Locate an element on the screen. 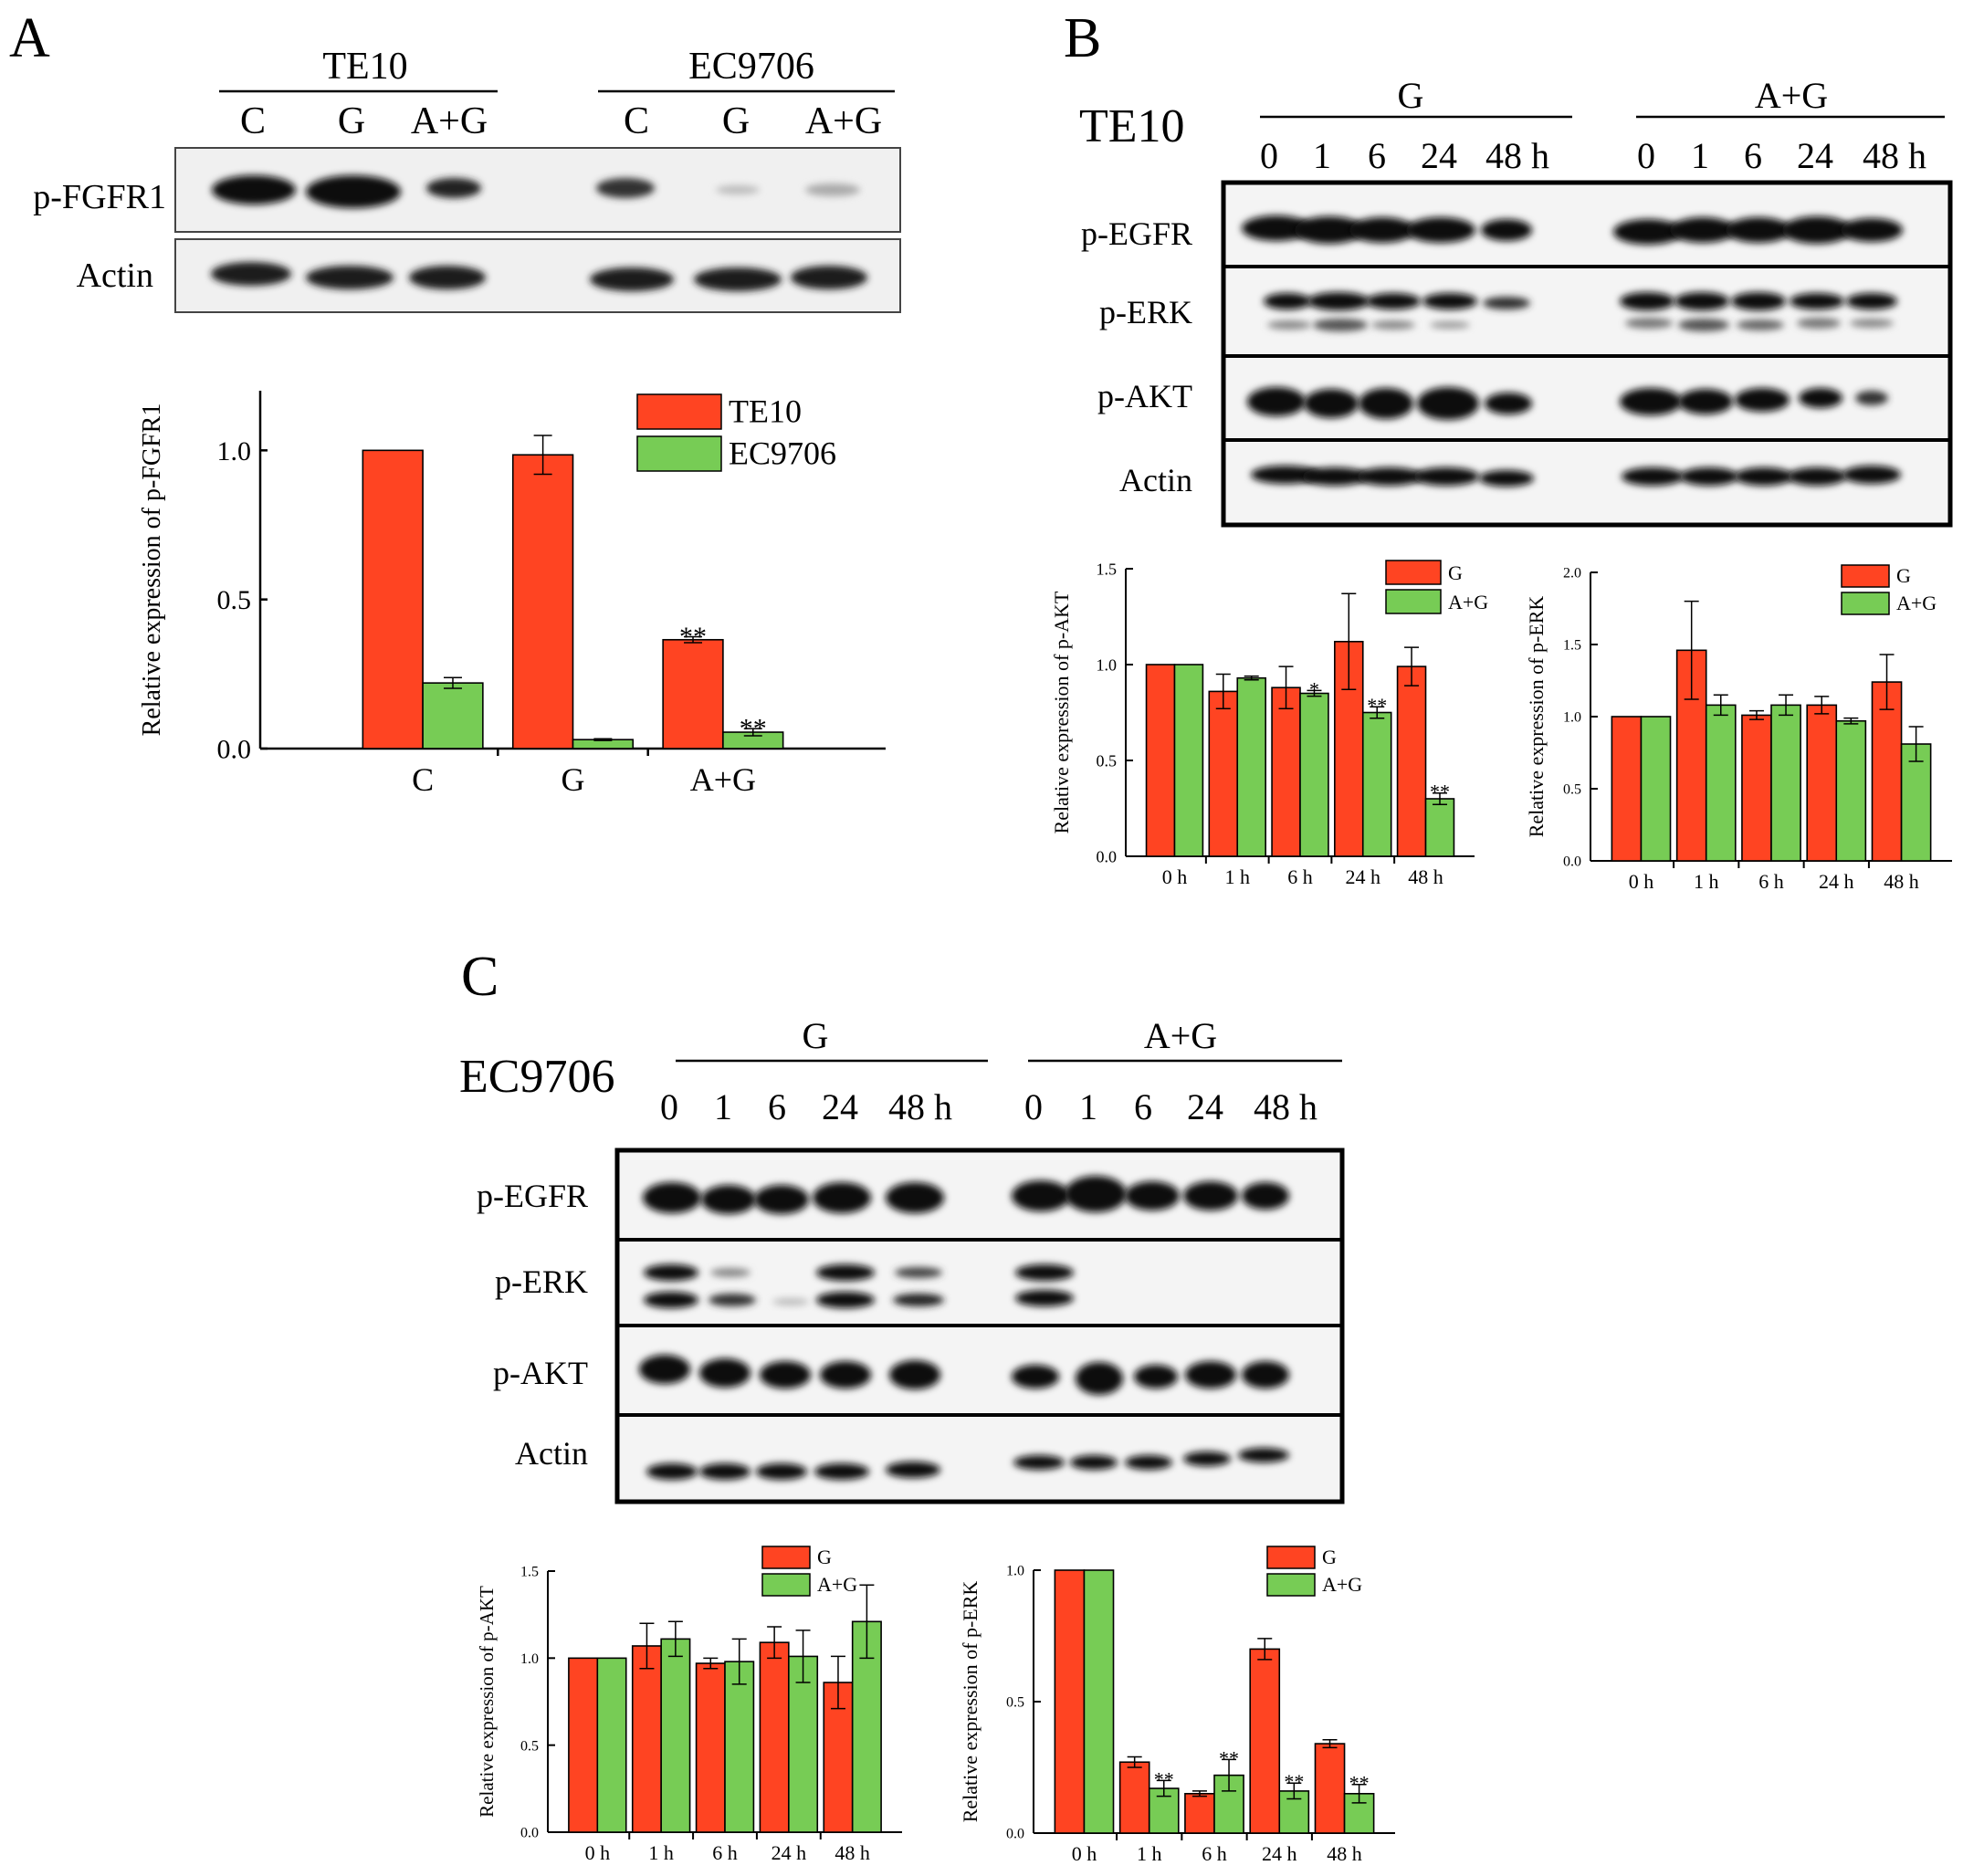  y-axis-label: Relative expression of p-FGFR1 is located at coordinates (152, 570).